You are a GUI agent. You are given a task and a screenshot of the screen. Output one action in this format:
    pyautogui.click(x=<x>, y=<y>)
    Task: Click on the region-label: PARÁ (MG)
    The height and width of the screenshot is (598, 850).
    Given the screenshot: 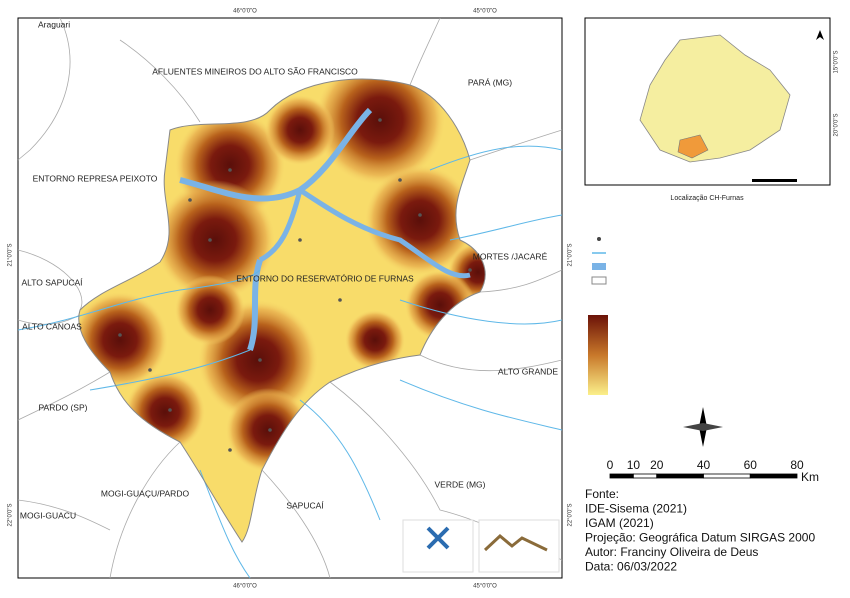 What is the action you would take?
    pyautogui.click(x=490, y=82)
    